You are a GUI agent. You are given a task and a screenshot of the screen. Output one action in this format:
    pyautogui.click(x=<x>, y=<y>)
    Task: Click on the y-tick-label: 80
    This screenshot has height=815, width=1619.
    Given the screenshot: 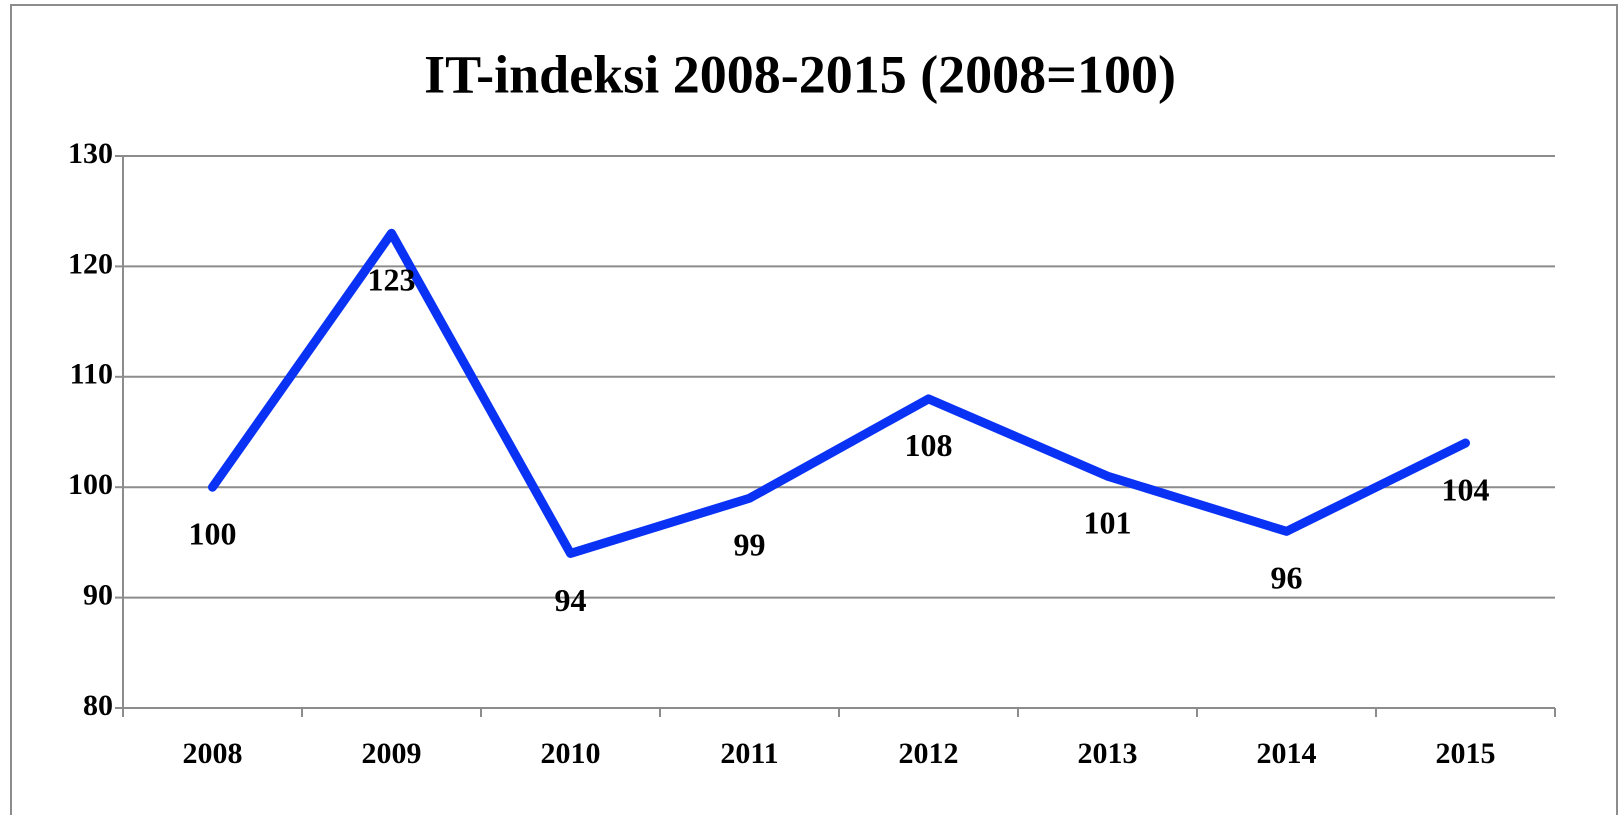 What is the action you would take?
    pyautogui.click(x=98, y=705)
    